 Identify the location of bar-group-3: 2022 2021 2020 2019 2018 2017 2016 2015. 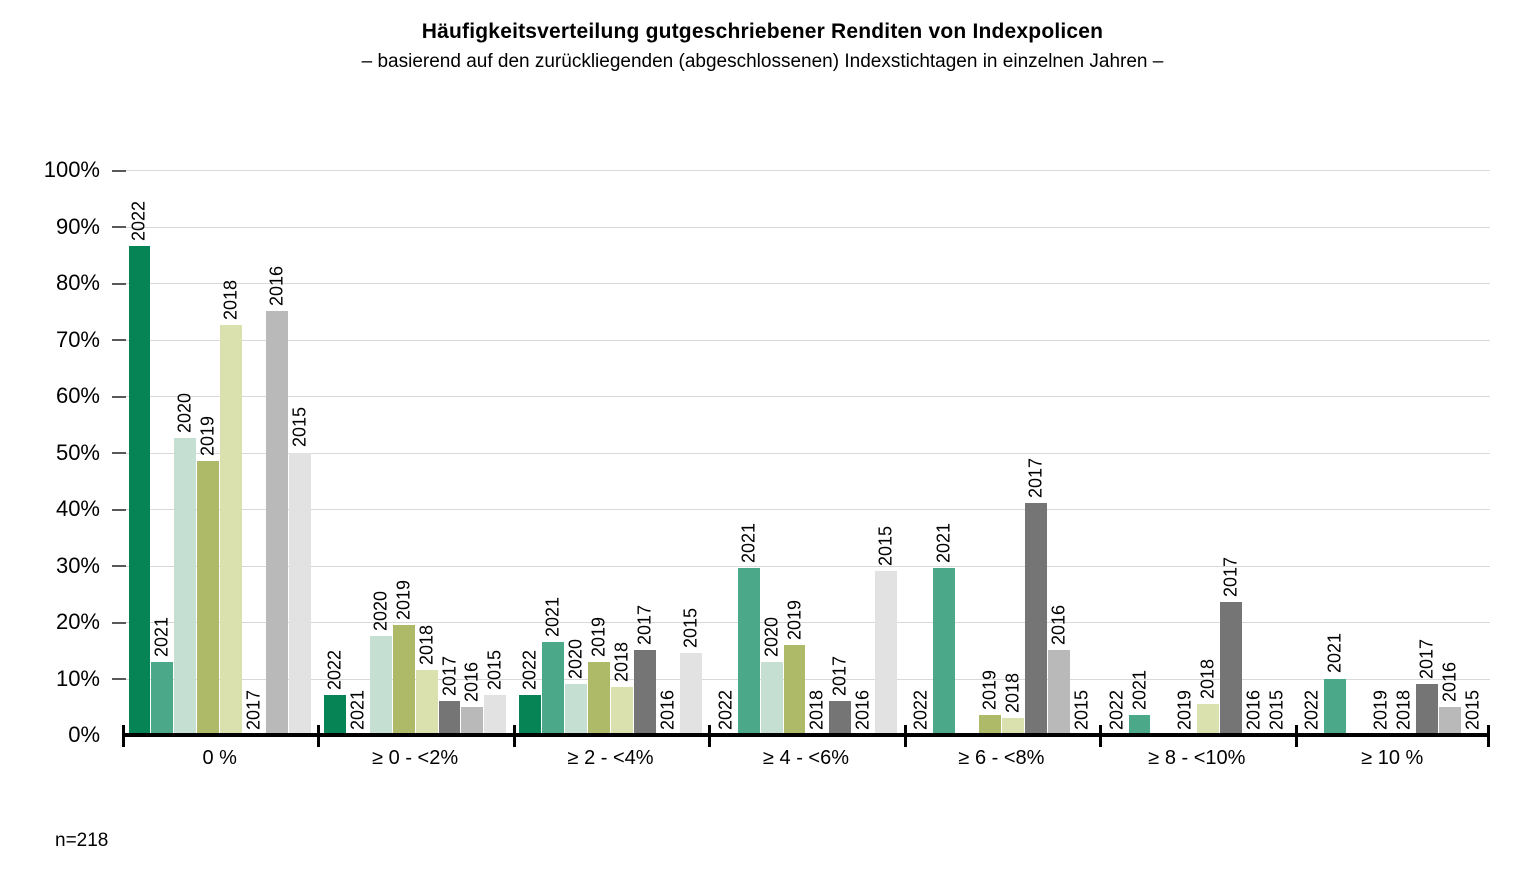
(610, 452).